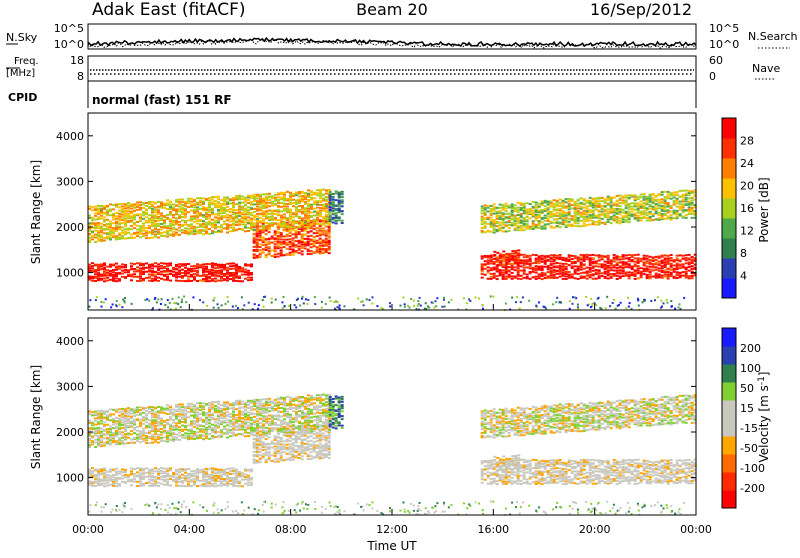  I want to click on noise-left-tick-bottom: 10^0, so click(69, 44).